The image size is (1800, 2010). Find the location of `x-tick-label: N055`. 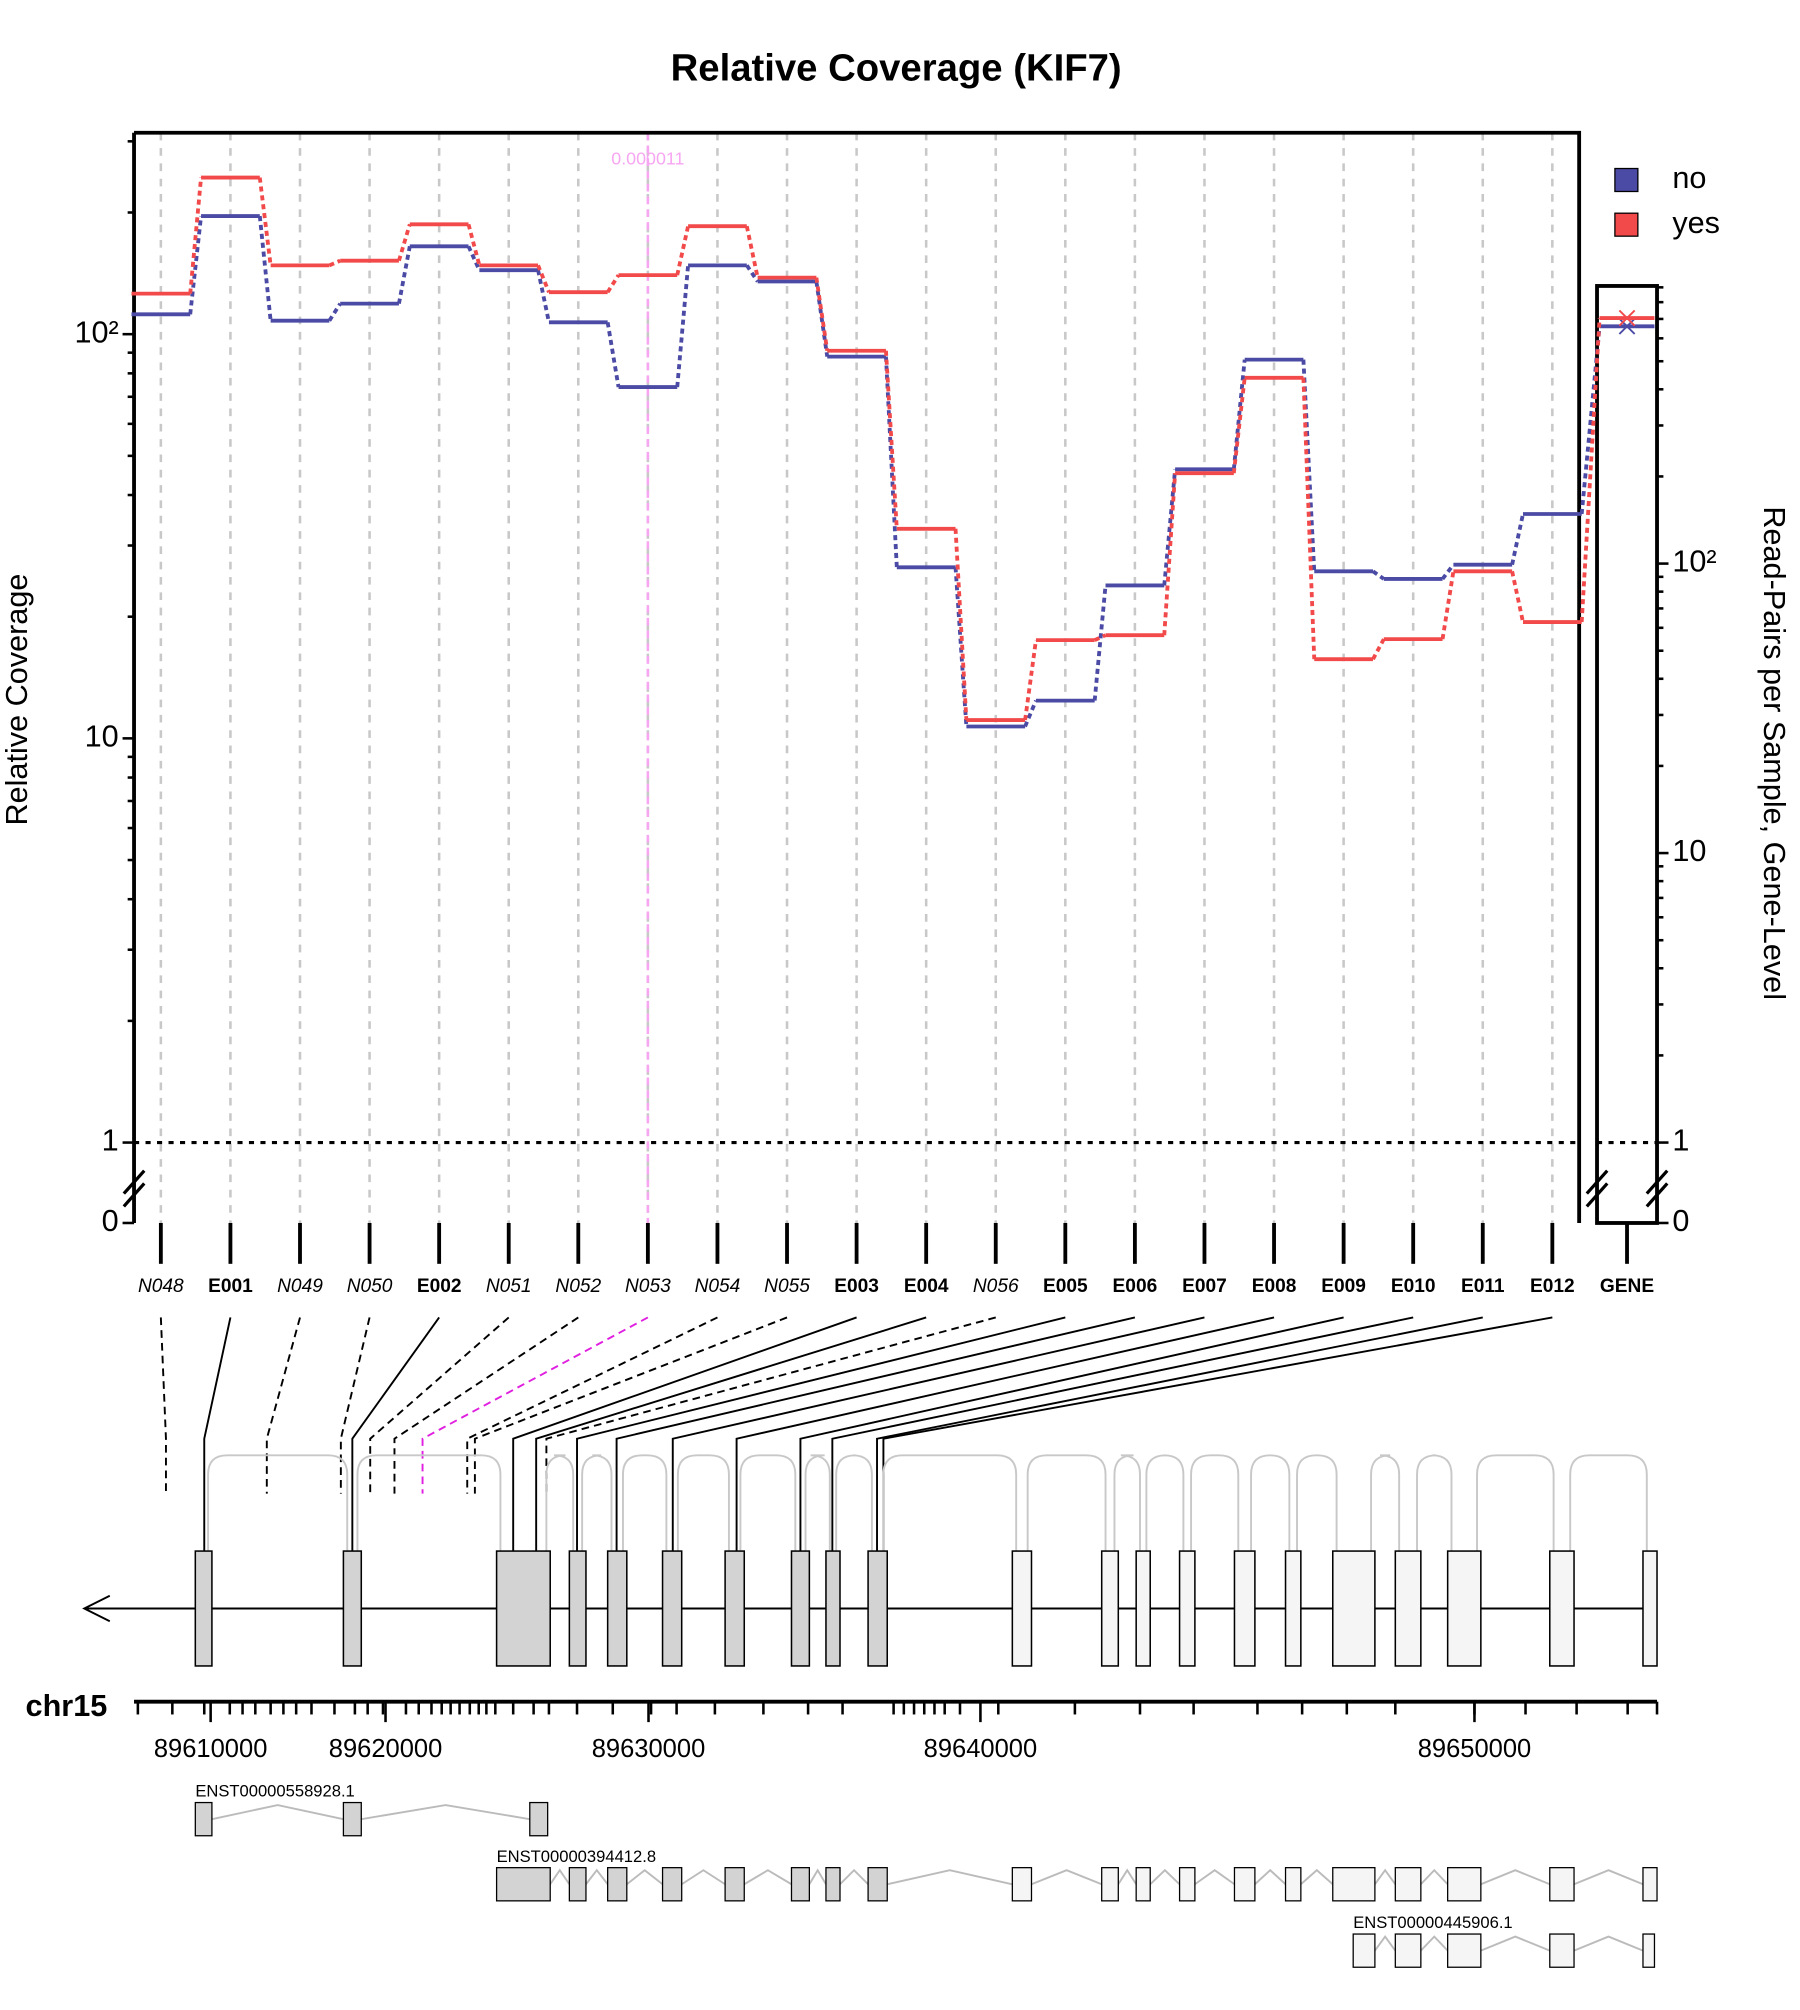

x-tick-label: N055 is located at coordinates (787, 1286).